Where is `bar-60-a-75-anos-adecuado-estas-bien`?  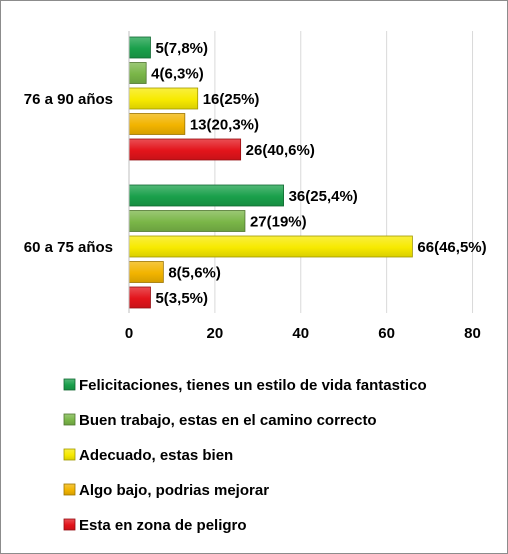
bar-60-a-75-anos-adecuado-estas-bien is located at coordinates (270, 246).